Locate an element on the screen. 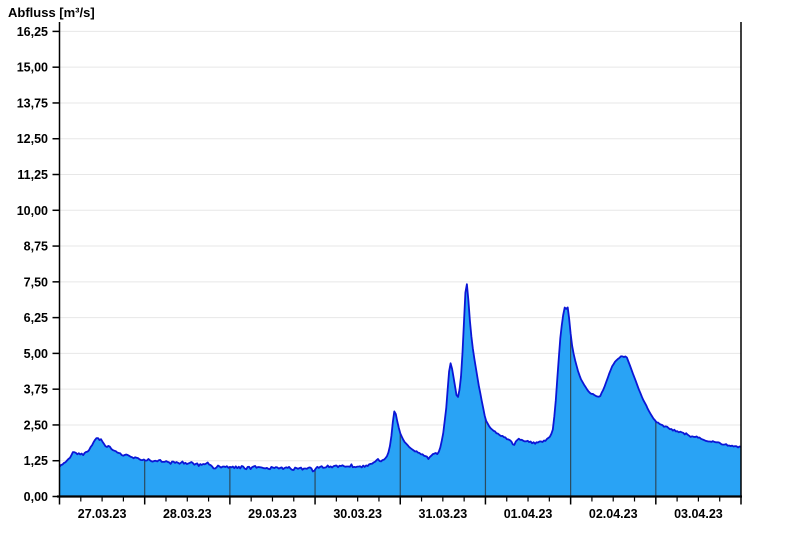 This screenshot has height=550, width=800. chart-title: Abfluss [m³/s] is located at coordinates (51, 12).